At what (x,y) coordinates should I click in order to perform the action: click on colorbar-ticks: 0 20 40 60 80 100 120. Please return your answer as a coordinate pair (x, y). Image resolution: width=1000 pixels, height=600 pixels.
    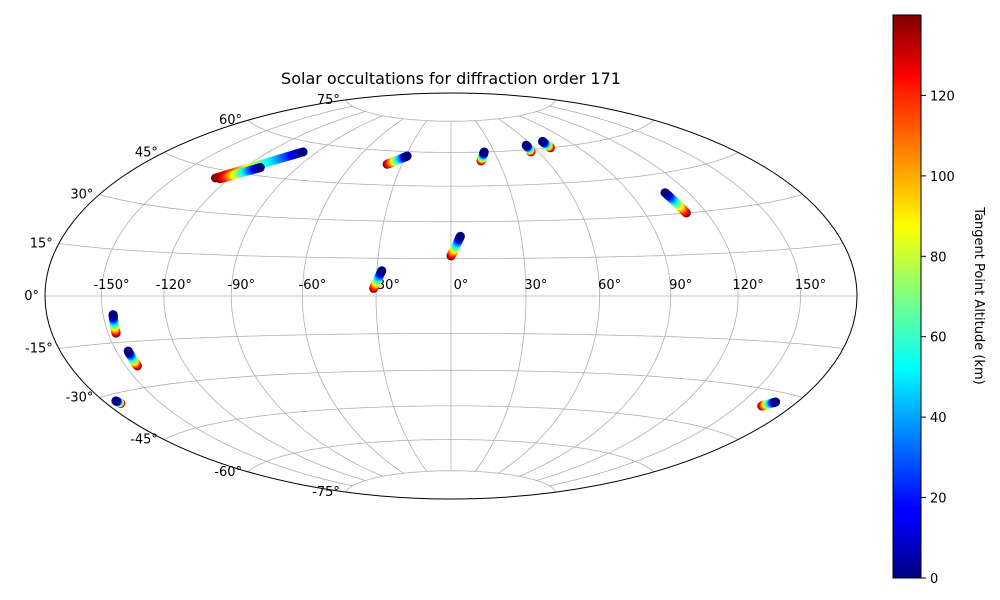
    Looking at the image, I should click on (938, 338).